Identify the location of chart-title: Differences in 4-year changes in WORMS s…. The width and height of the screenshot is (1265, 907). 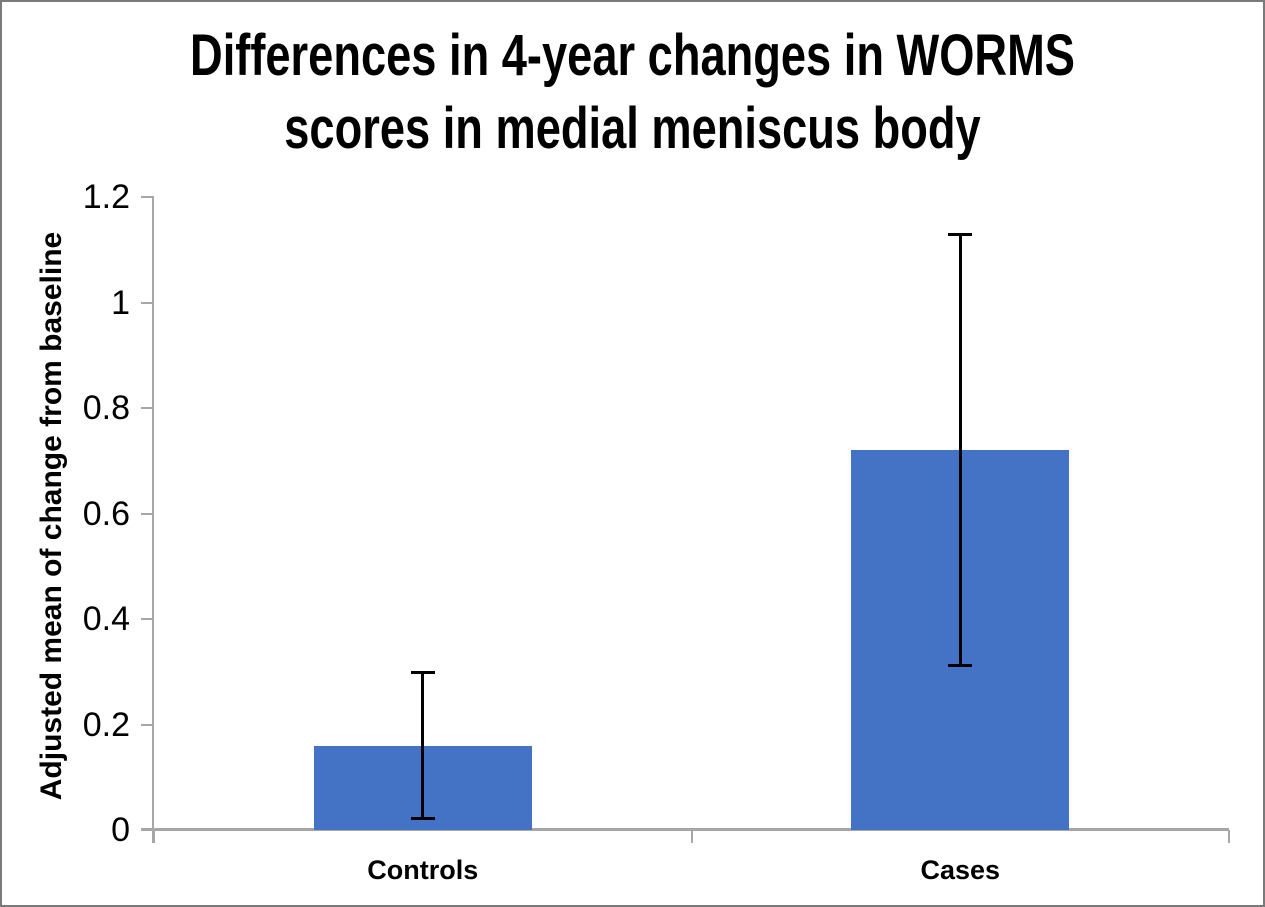
(633, 92).